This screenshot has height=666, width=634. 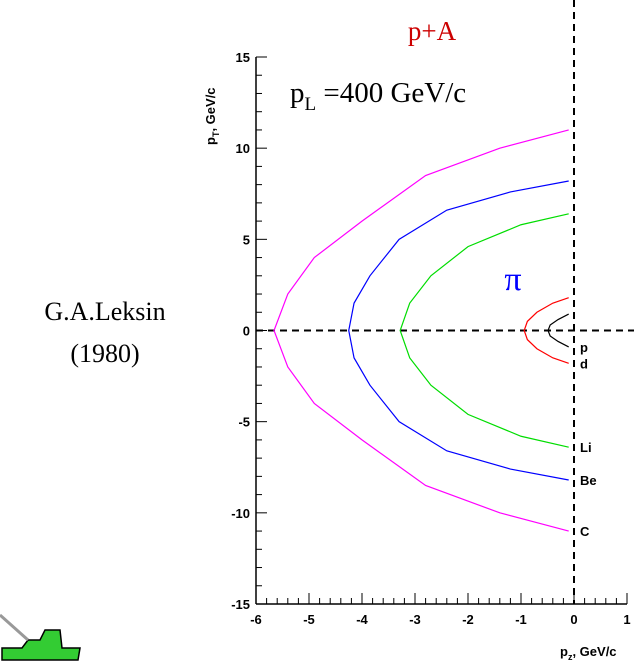 I want to click on logo, so click(x=40, y=637).